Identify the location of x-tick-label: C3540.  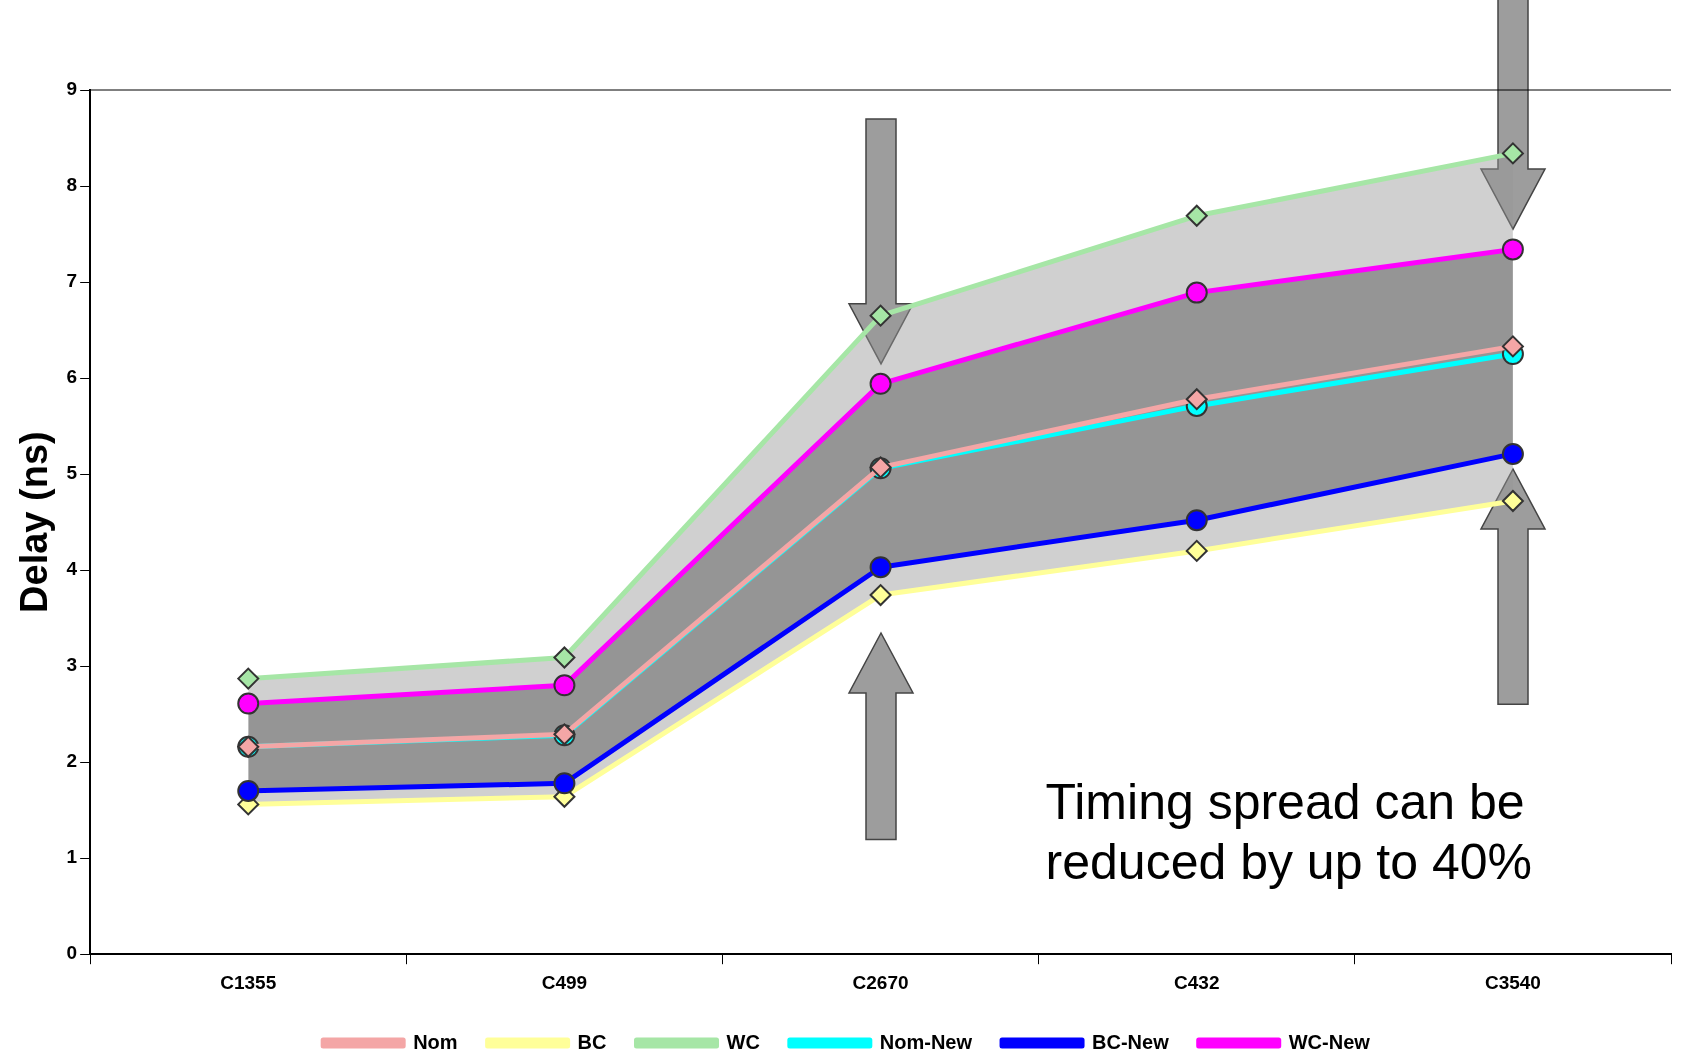
(1512, 982).